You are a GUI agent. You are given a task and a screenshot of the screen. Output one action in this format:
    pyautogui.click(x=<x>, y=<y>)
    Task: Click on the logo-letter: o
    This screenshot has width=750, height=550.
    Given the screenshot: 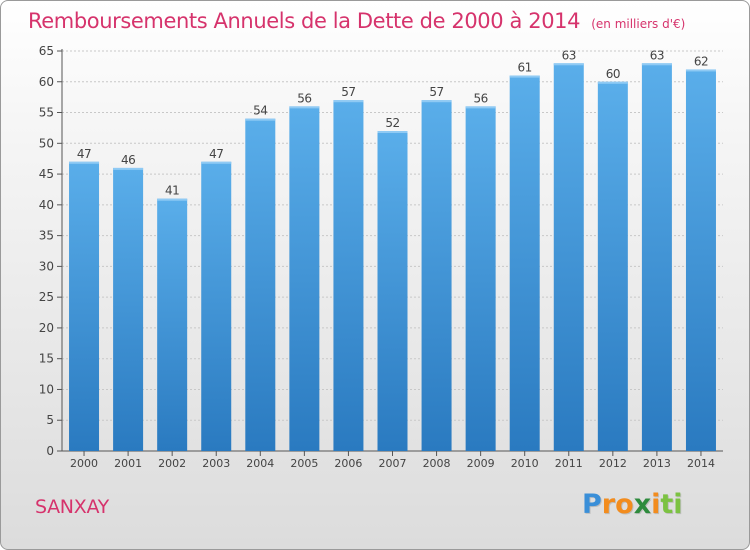 What is the action you would take?
    pyautogui.click(x=624, y=504)
    